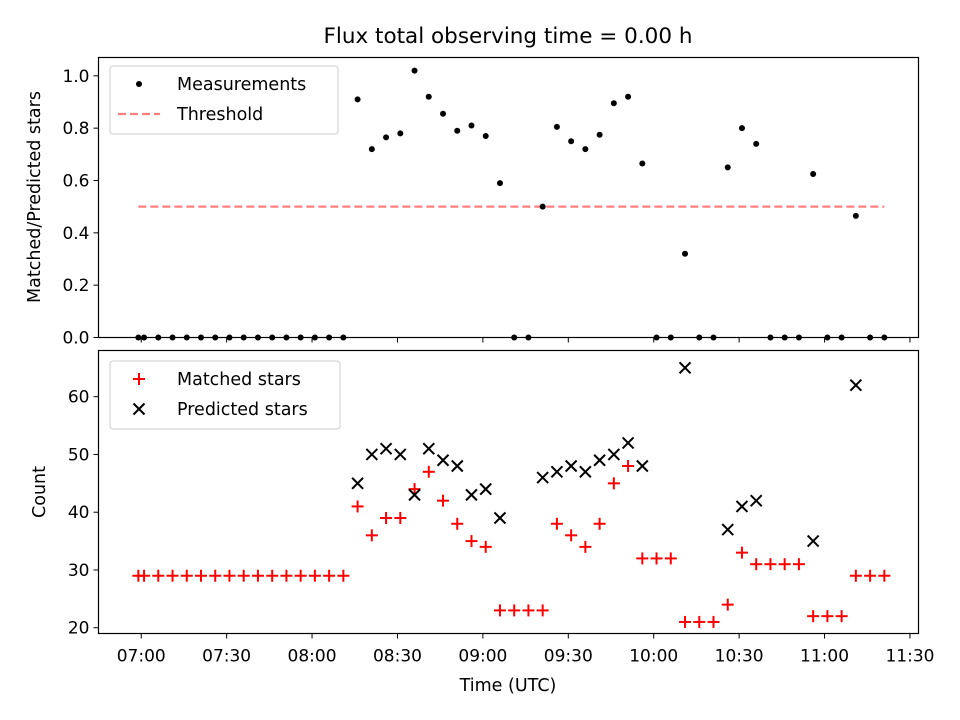 The width and height of the screenshot is (960, 720). What do you see at coordinates (508, 36) in the screenshot?
I see `chart-title: Flux total observing time = 0.00 h` at bounding box center [508, 36].